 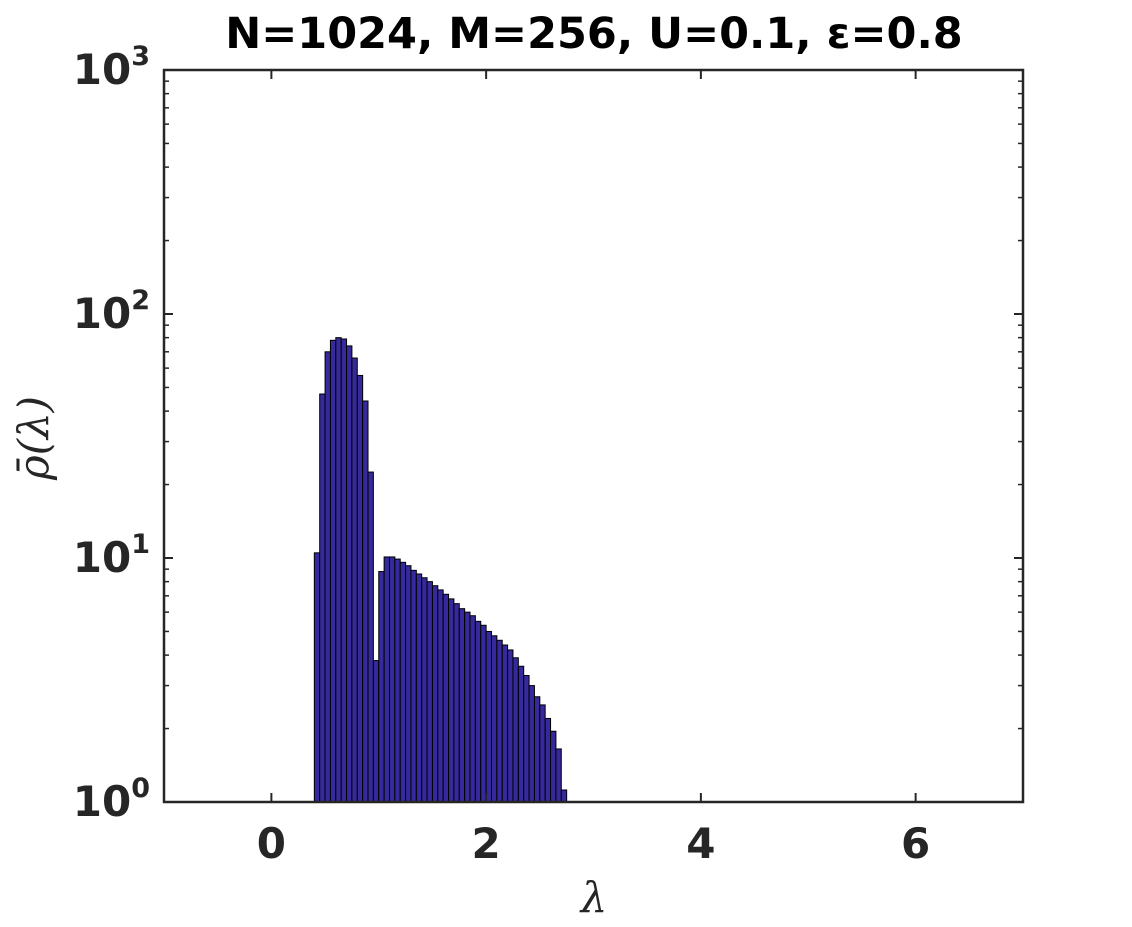 I want to click on x-tick-labels: 0 2 4 6, so click(x=593, y=843).